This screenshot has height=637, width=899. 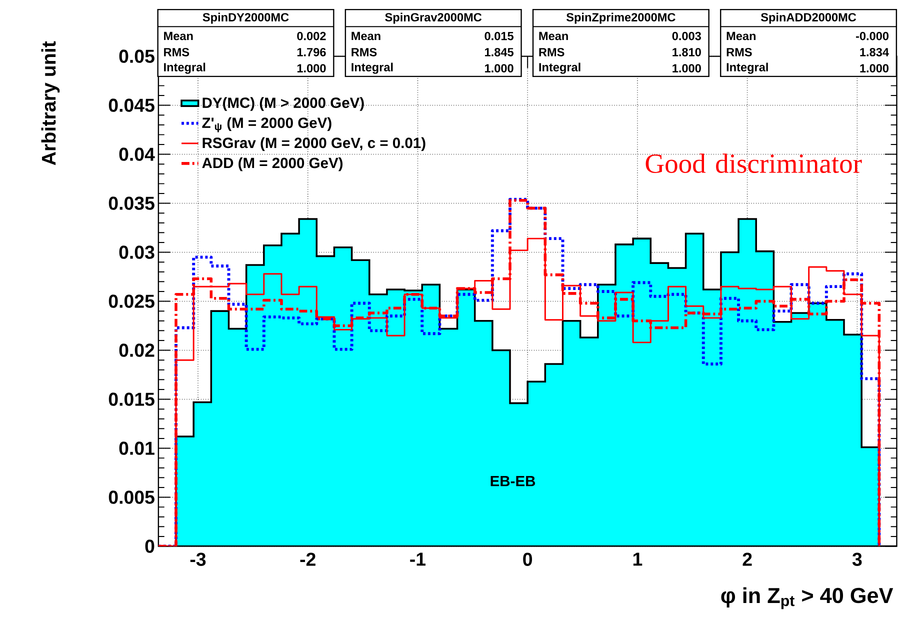 I want to click on y-tick-label: 0.035, so click(x=131, y=203).